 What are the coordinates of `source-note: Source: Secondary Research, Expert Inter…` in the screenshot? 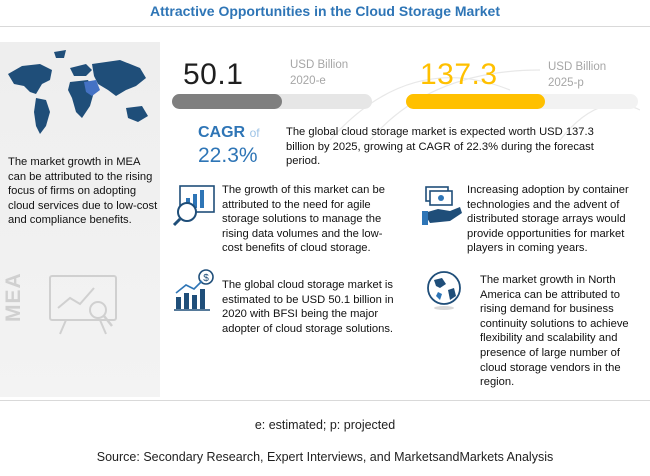 It's located at (325, 457).